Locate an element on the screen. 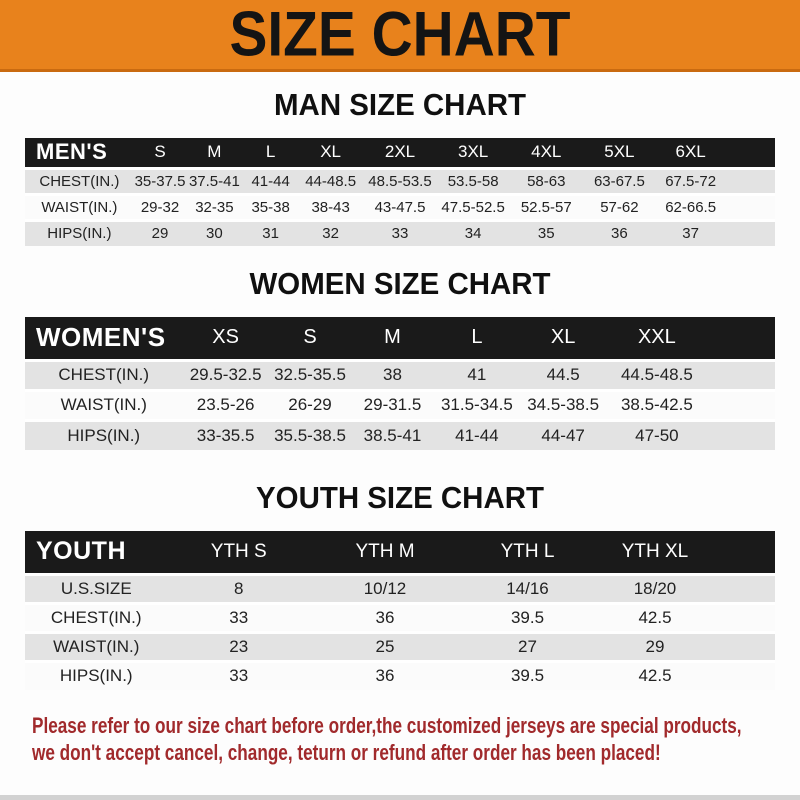  table-header-row: MEN'S S M L XL 2XL 3XL 4XL 5XL 6XL is located at coordinates (400, 153).